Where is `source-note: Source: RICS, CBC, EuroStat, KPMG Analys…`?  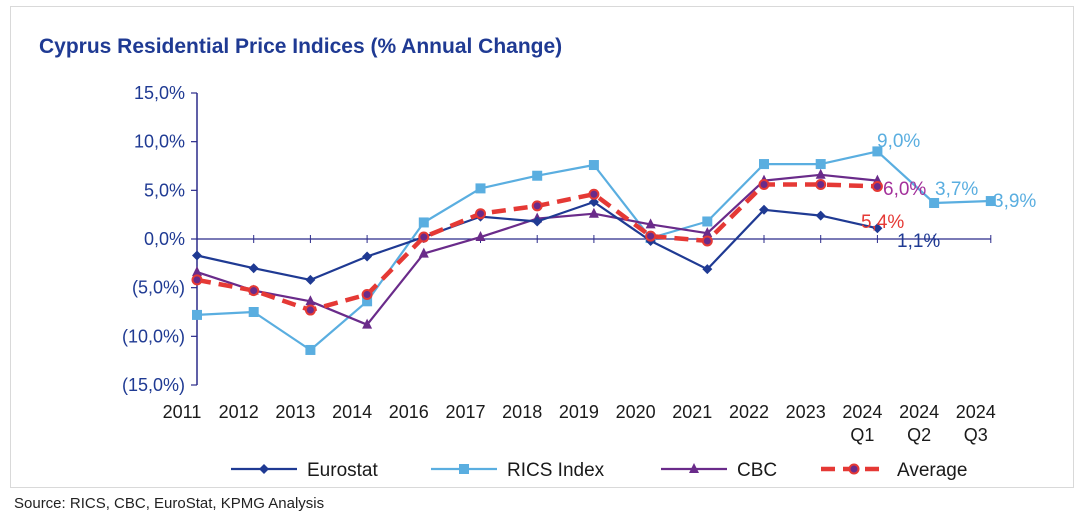
source-note: Source: RICS, CBC, EuroStat, KPMG Analys… is located at coordinates (169, 503).